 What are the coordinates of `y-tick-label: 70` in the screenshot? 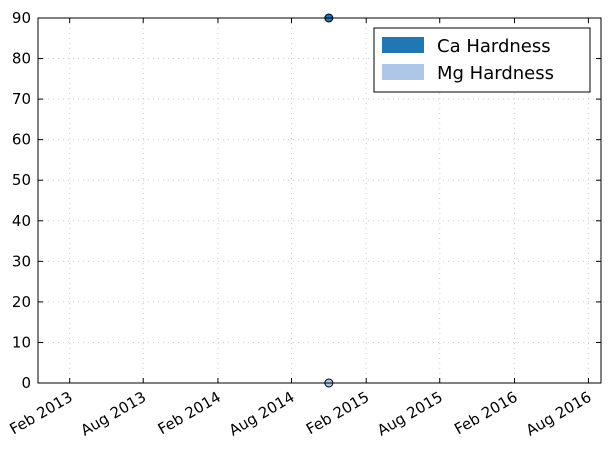 It's located at (21, 99).